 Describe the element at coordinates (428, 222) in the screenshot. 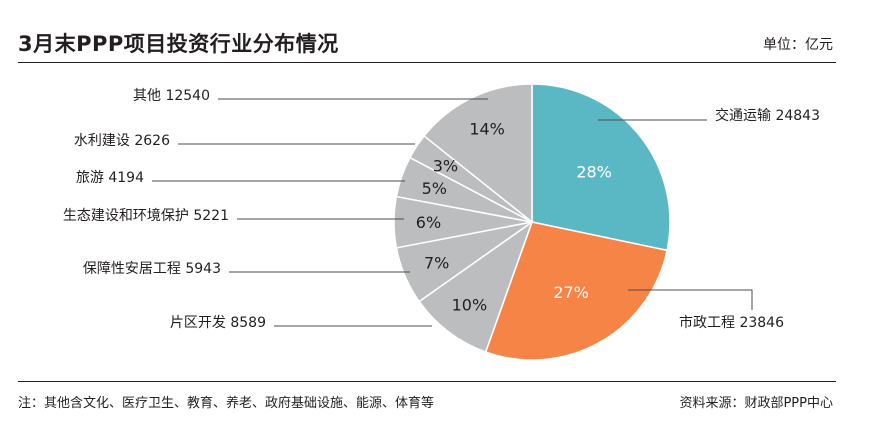

I see `percent-label: 6%` at that location.